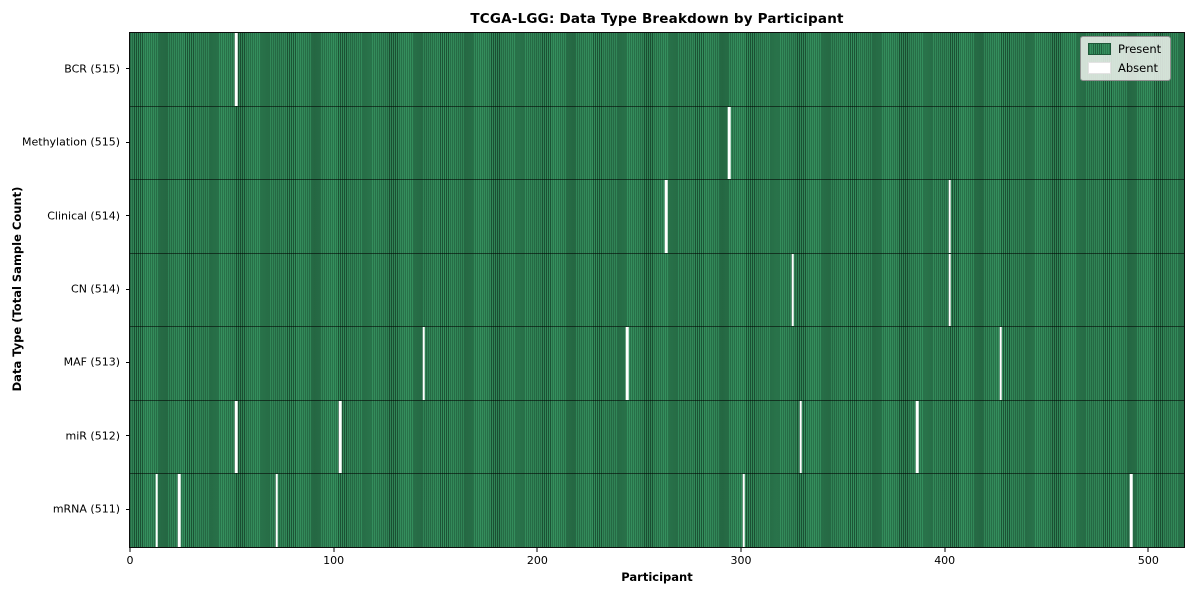  Describe the element at coordinates (657, 217) in the screenshot. I see `heatmap-row-clinical` at that location.